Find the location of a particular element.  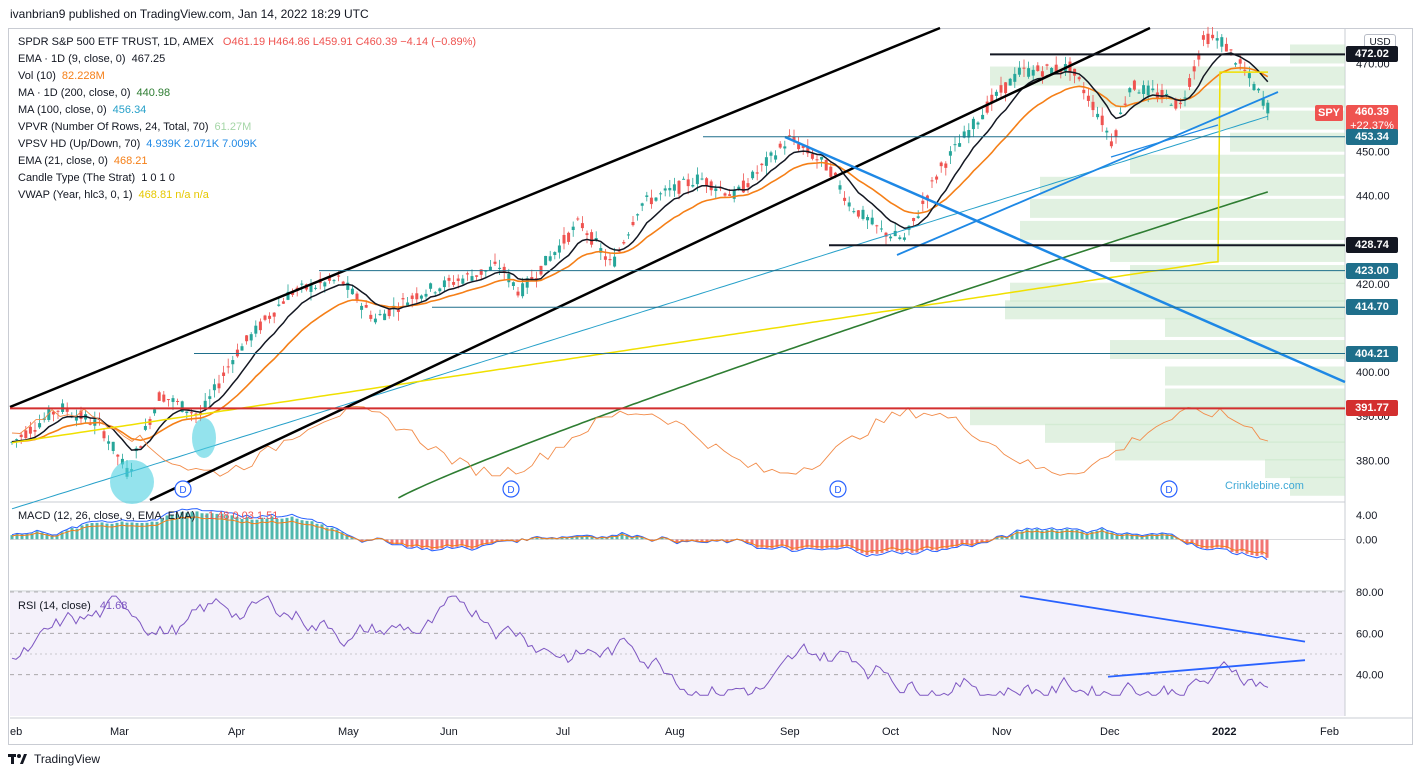

legend-row-name: MA · 1D (200, close, 0) is located at coordinates (74, 93).